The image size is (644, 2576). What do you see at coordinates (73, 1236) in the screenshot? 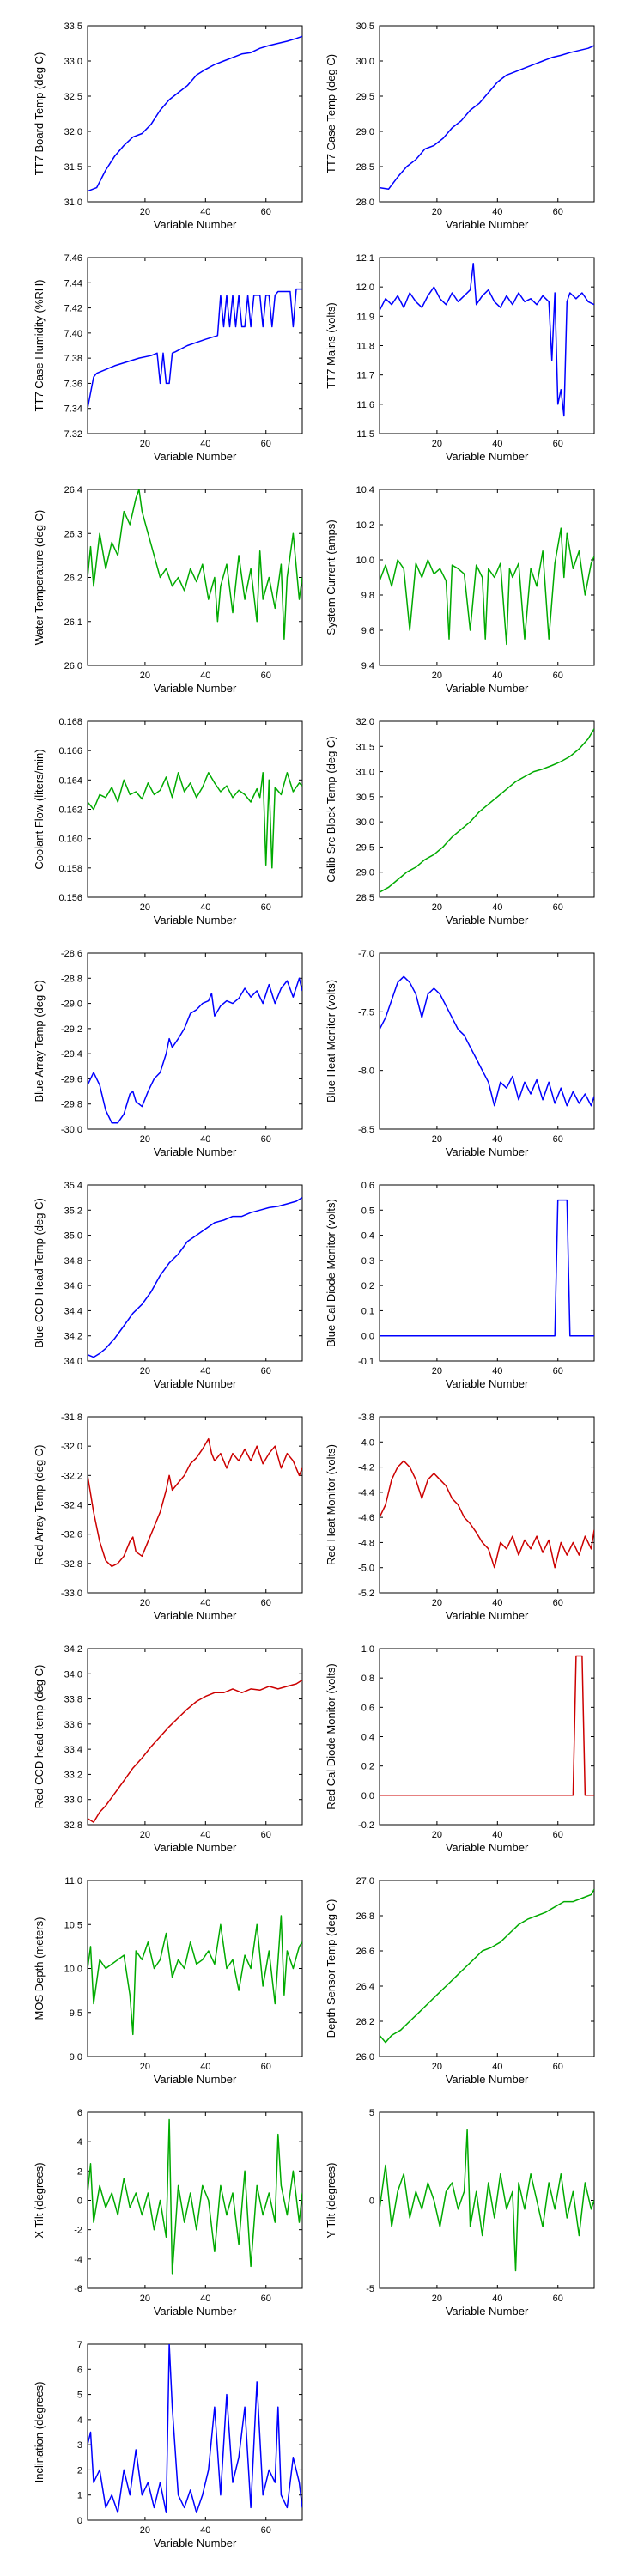
I see `y-tick-label: 35.0` at bounding box center [73, 1236].